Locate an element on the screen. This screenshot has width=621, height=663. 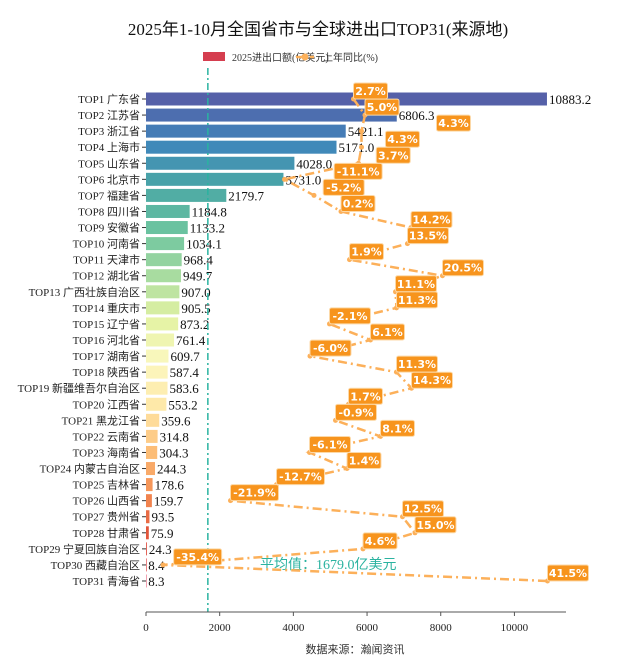
legend: 2025进出口额(亿美元) 上年同比(%) is located at coordinates (290, 57).